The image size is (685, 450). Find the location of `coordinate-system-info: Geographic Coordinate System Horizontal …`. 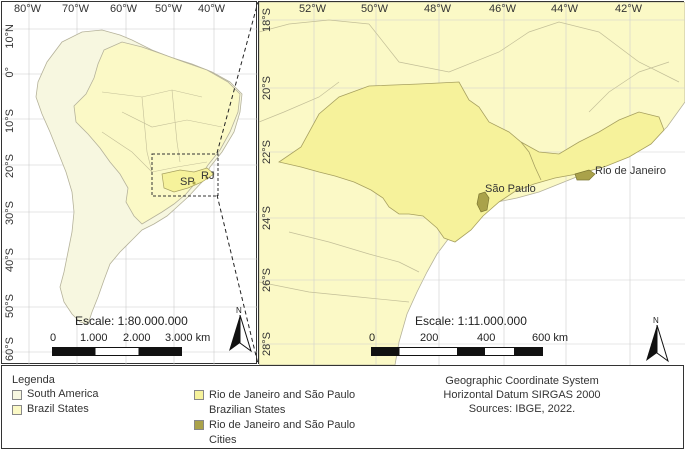

coordinate-system-info: Geographic Coordinate System Horizontal … is located at coordinates (522, 395).